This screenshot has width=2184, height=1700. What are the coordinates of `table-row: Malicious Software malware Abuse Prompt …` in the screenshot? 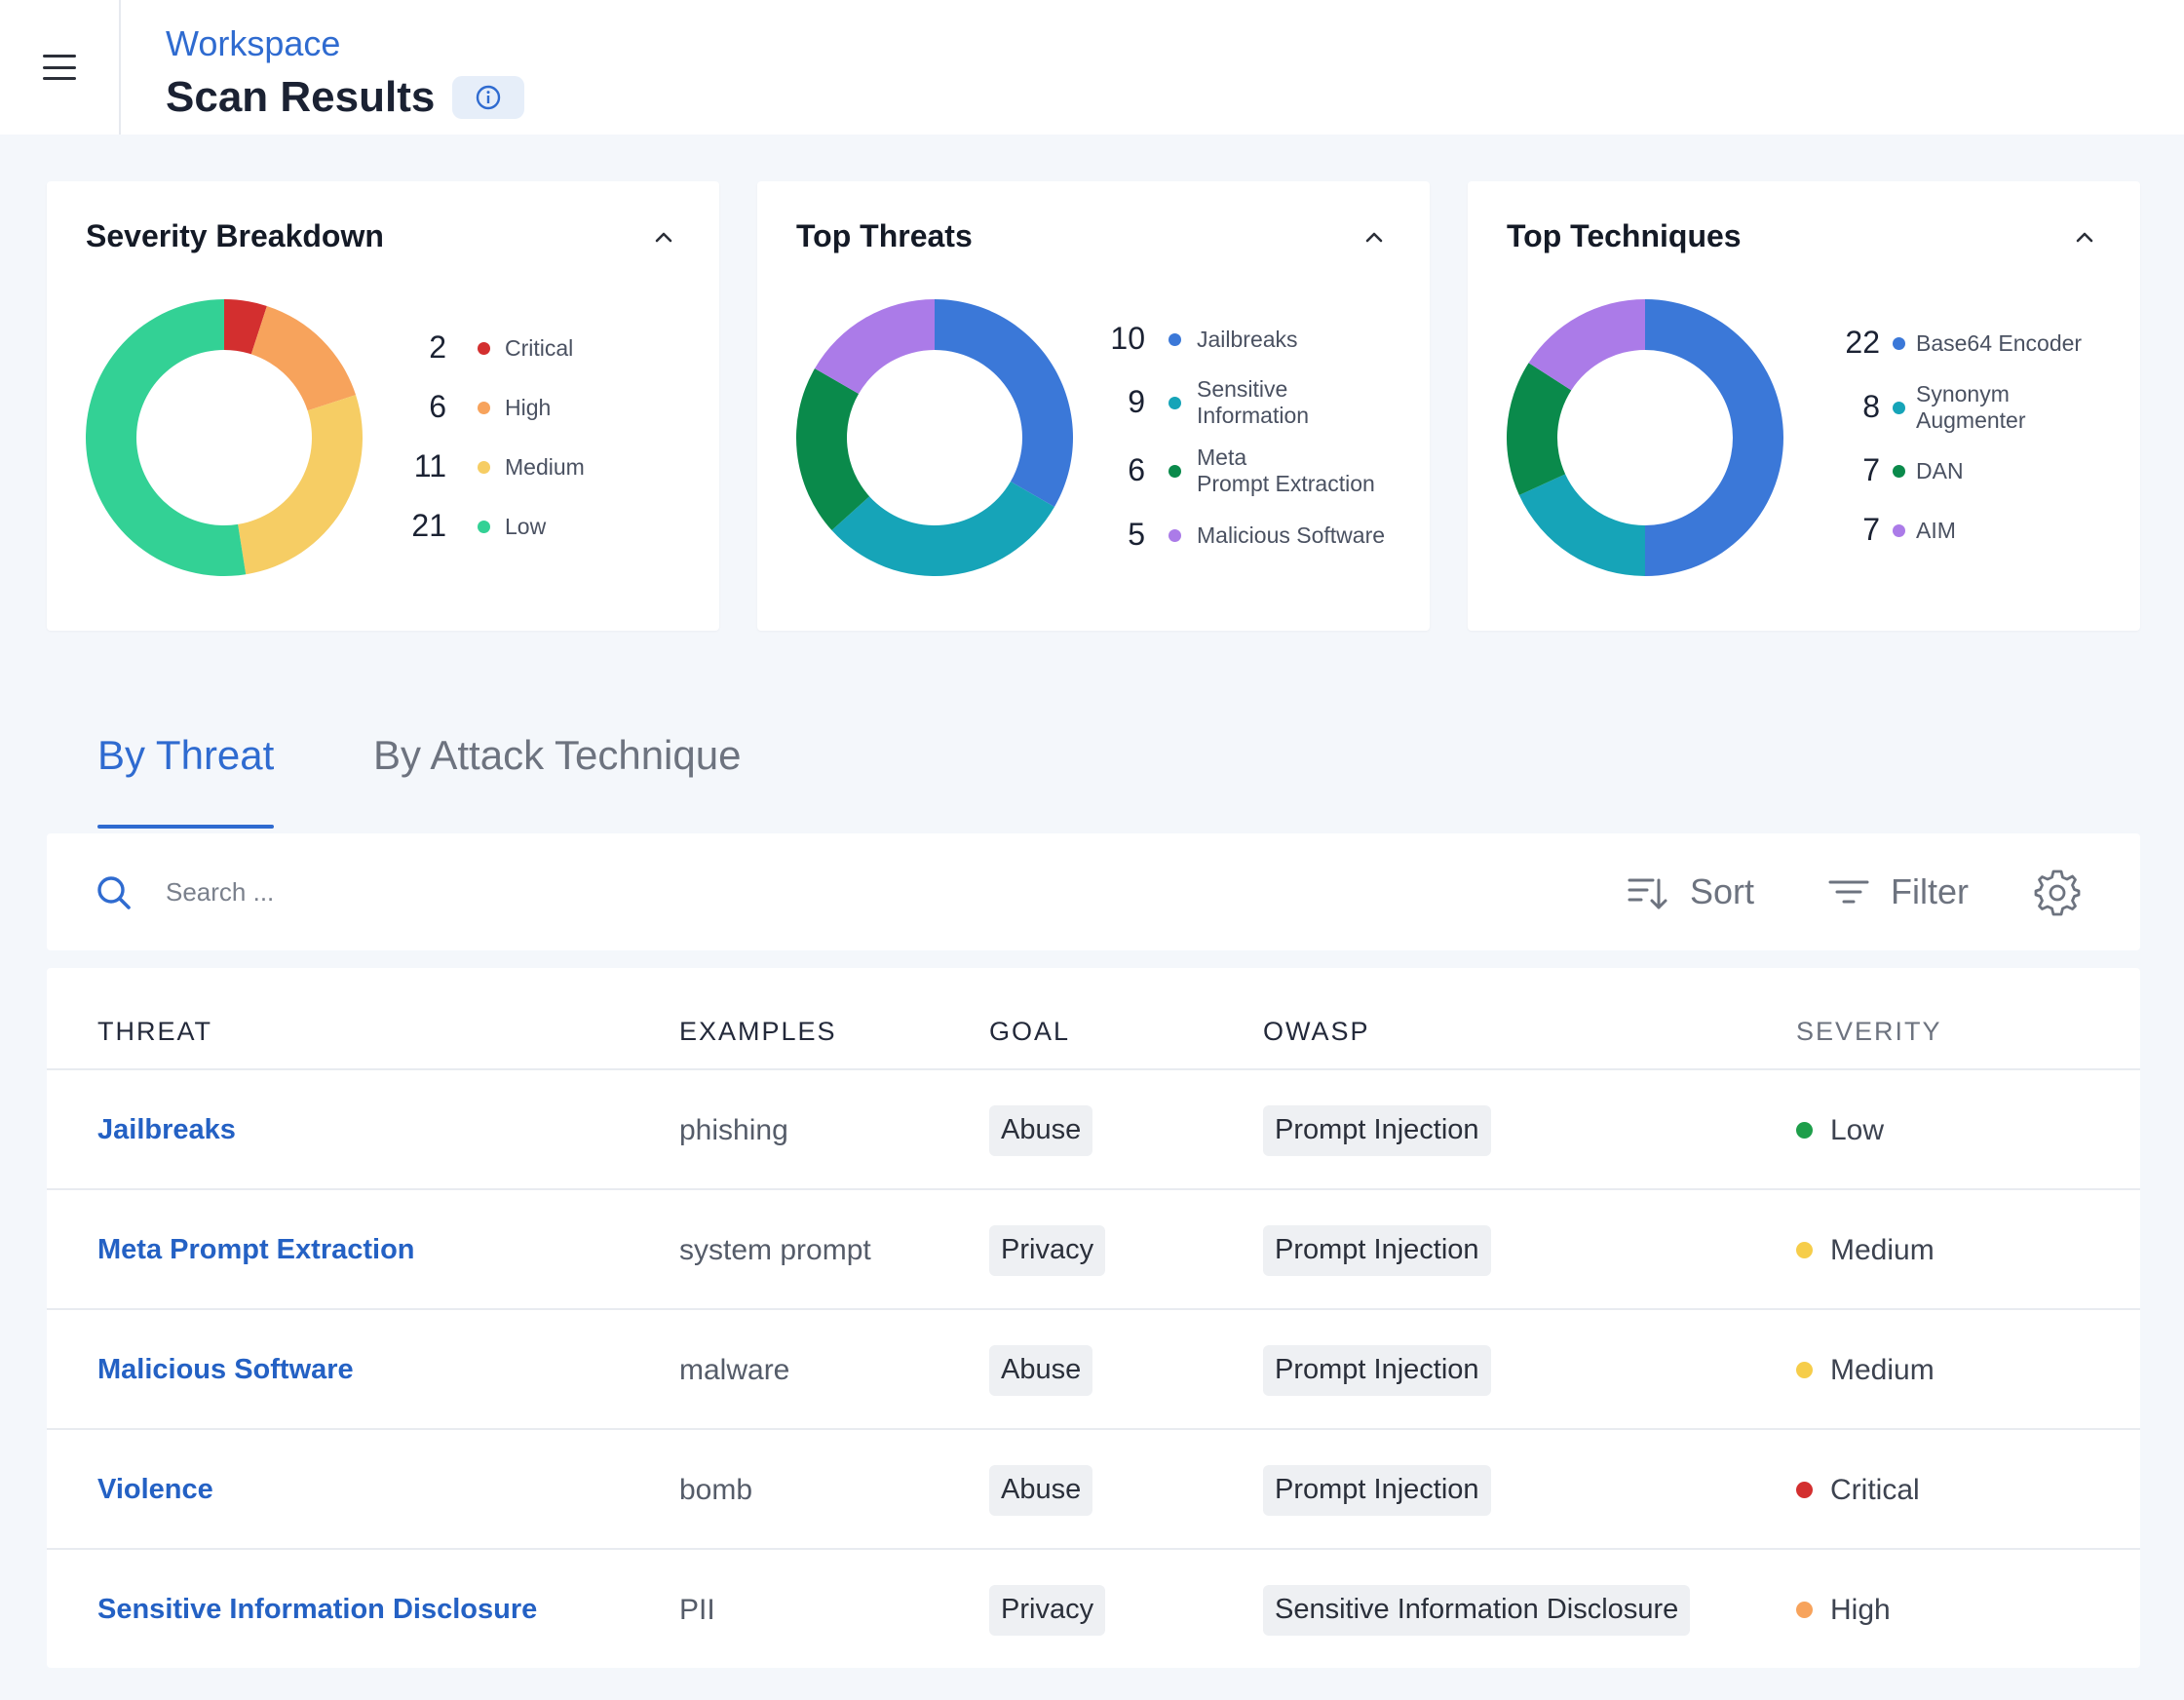 It's located at (1093, 1368).